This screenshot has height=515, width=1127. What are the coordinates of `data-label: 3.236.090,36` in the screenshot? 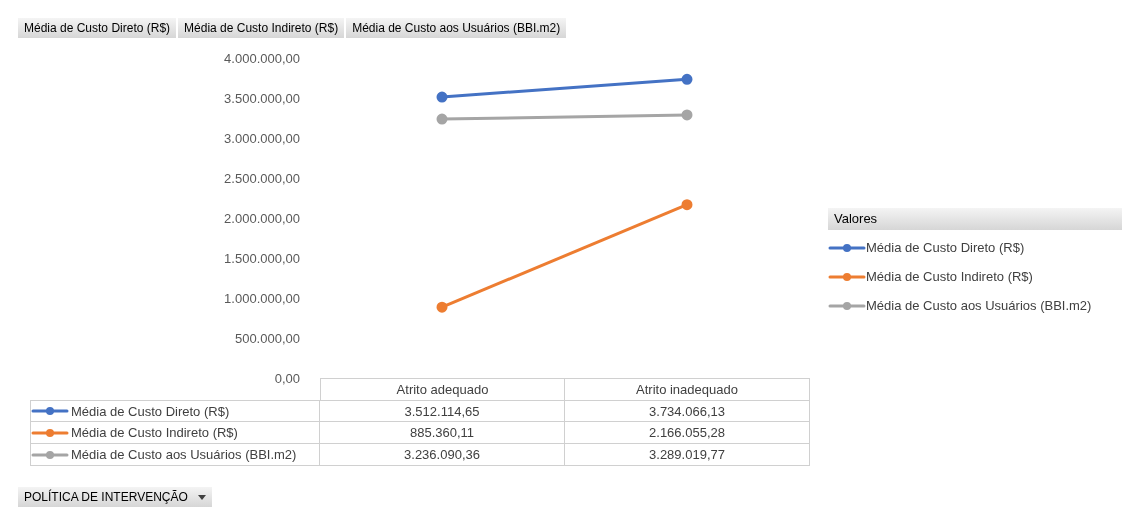 It's located at (442, 455).